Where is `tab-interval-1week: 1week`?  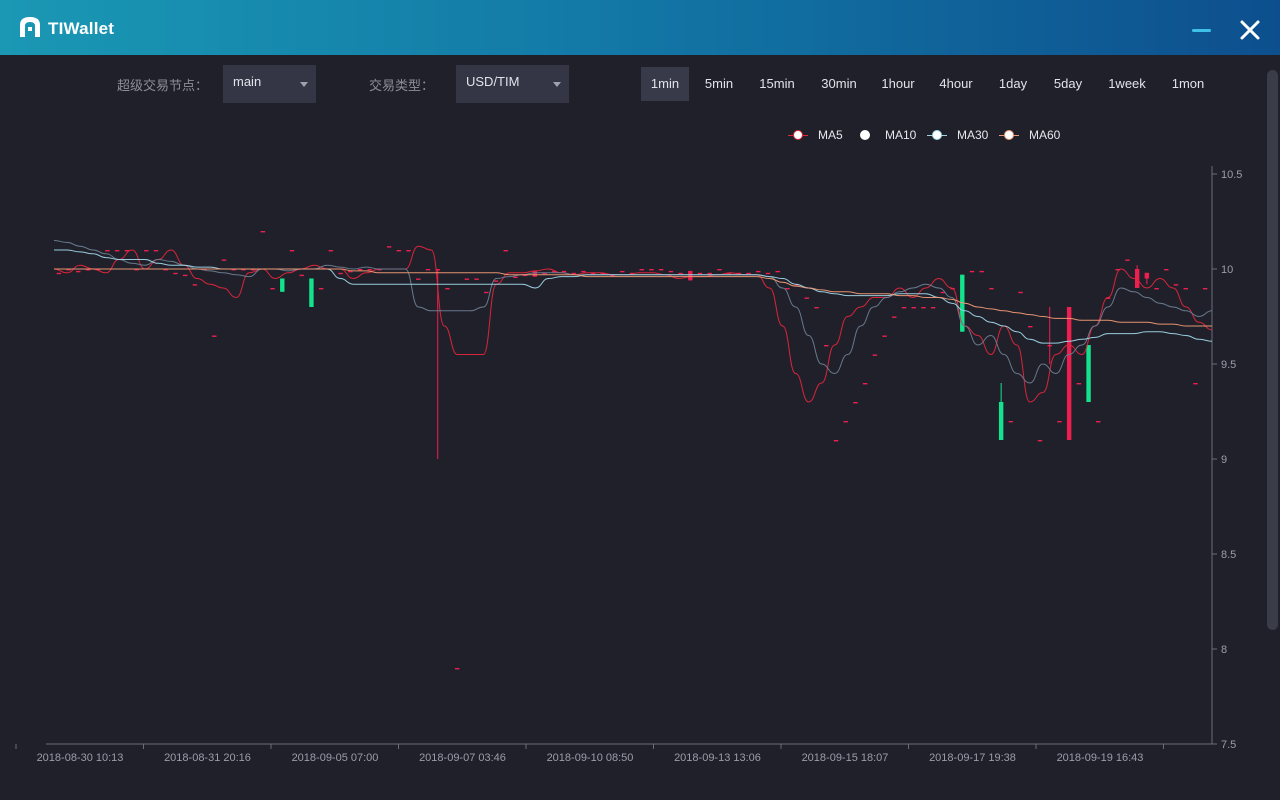 tab-interval-1week: 1week is located at coordinates (1127, 83).